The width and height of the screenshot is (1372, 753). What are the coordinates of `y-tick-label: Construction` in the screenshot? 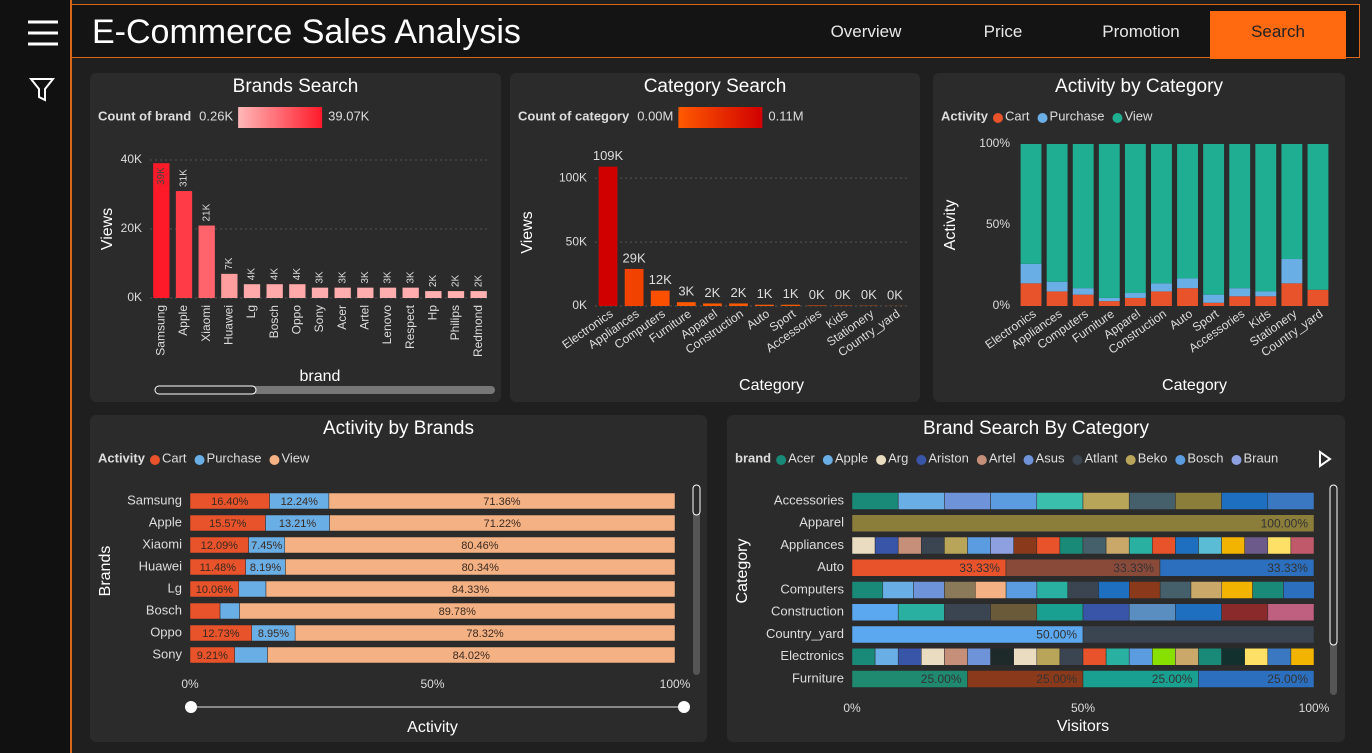 It's located at (807, 611).